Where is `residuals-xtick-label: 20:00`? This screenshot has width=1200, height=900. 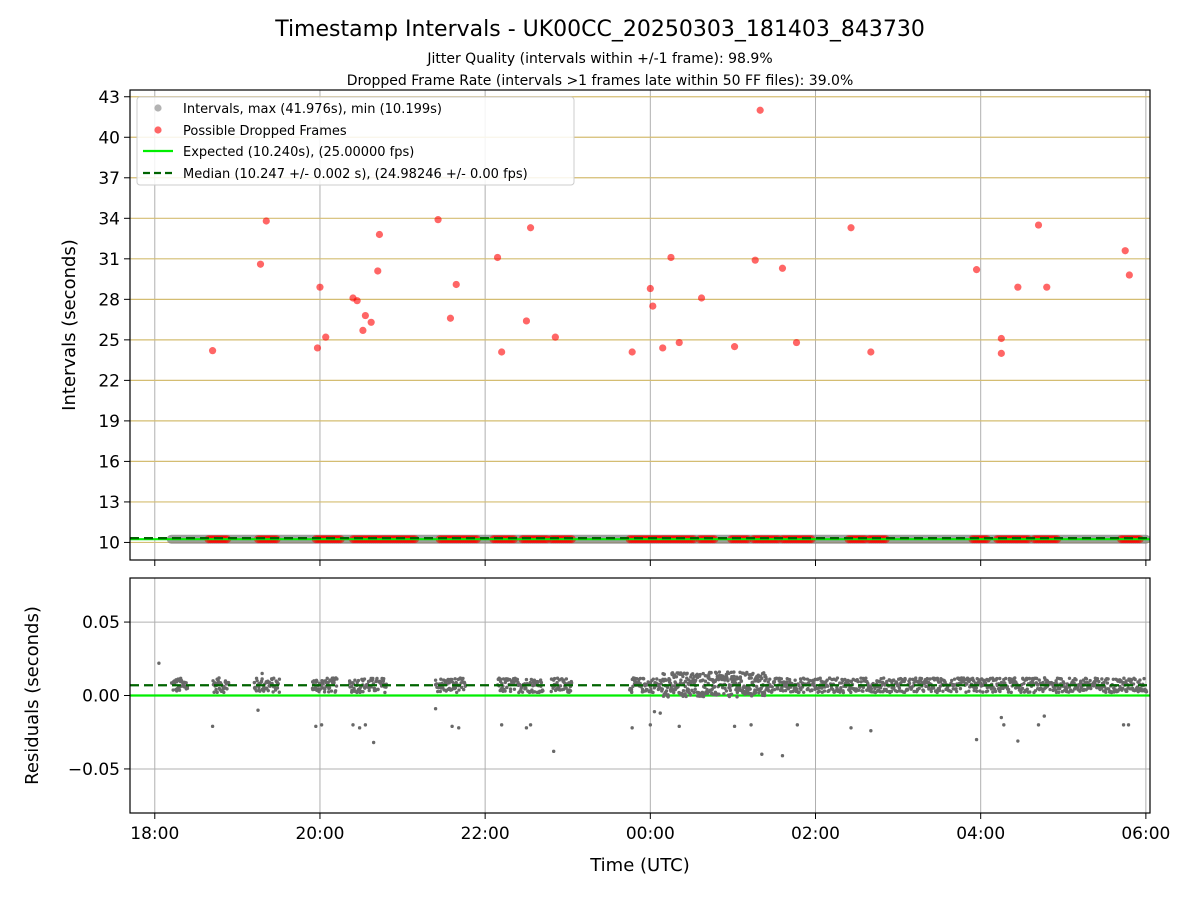 residuals-xtick-label: 20:00 is located at coordinates (319, 834).